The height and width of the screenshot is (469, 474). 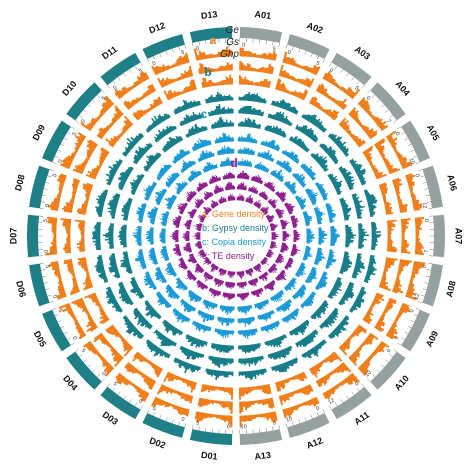 What do you see at coordinates (427, 252) in the screenshot?
I see `tick-label: 7` at bounding box center [427, 252].